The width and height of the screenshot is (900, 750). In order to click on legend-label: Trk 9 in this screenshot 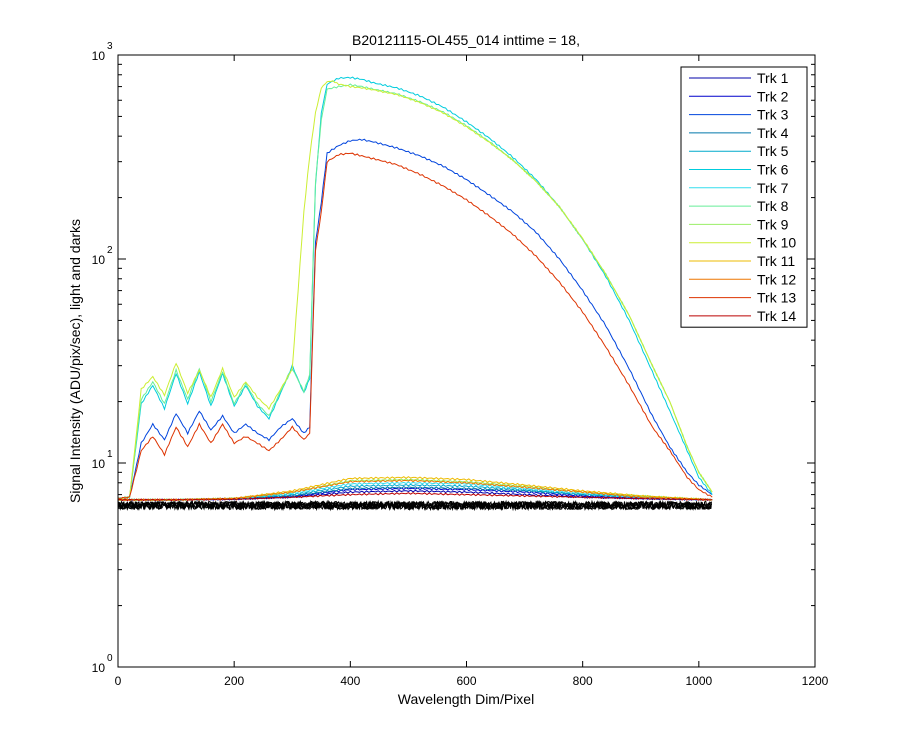, I will do `click(773, 224)`.